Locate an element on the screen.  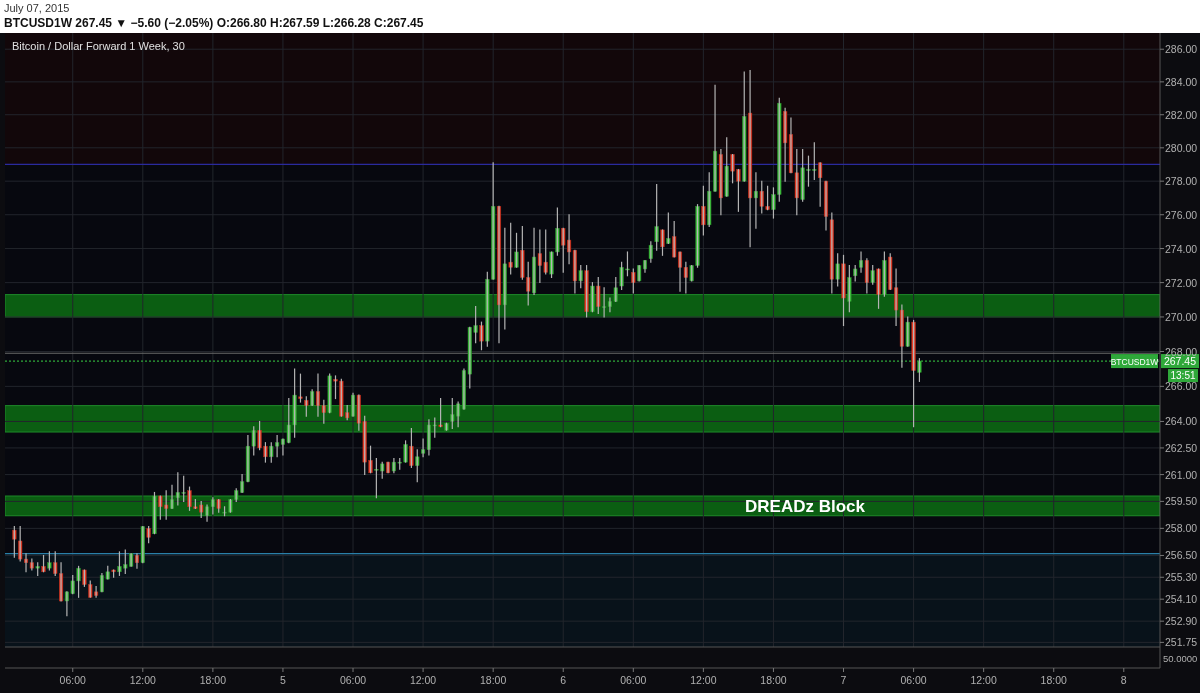
y-tick-label: 280.00 is located at coordinates (1181, 147).